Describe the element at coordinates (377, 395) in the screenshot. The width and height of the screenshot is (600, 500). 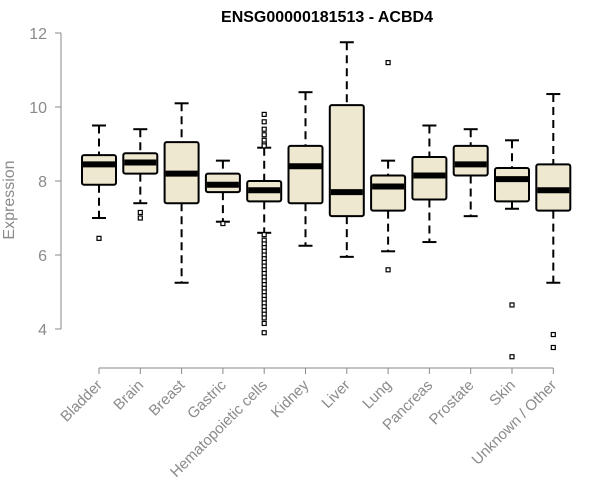
I see `x-tick-label: Lung` at that location.